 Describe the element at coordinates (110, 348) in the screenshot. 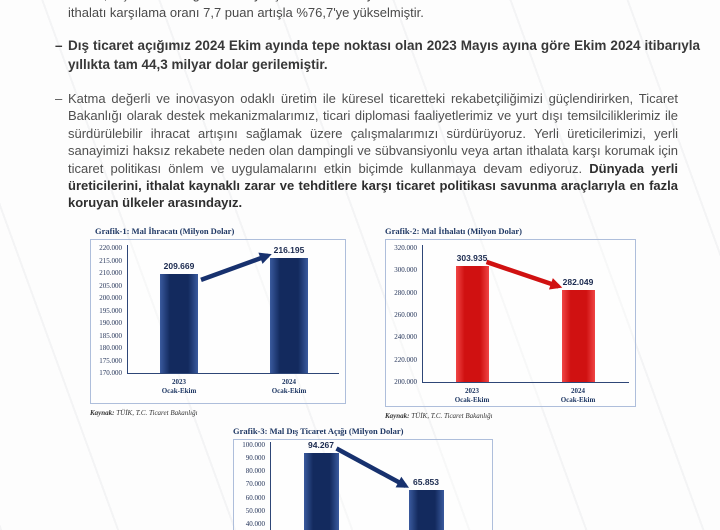

I see `y-tick-label: 180.000` at that location.